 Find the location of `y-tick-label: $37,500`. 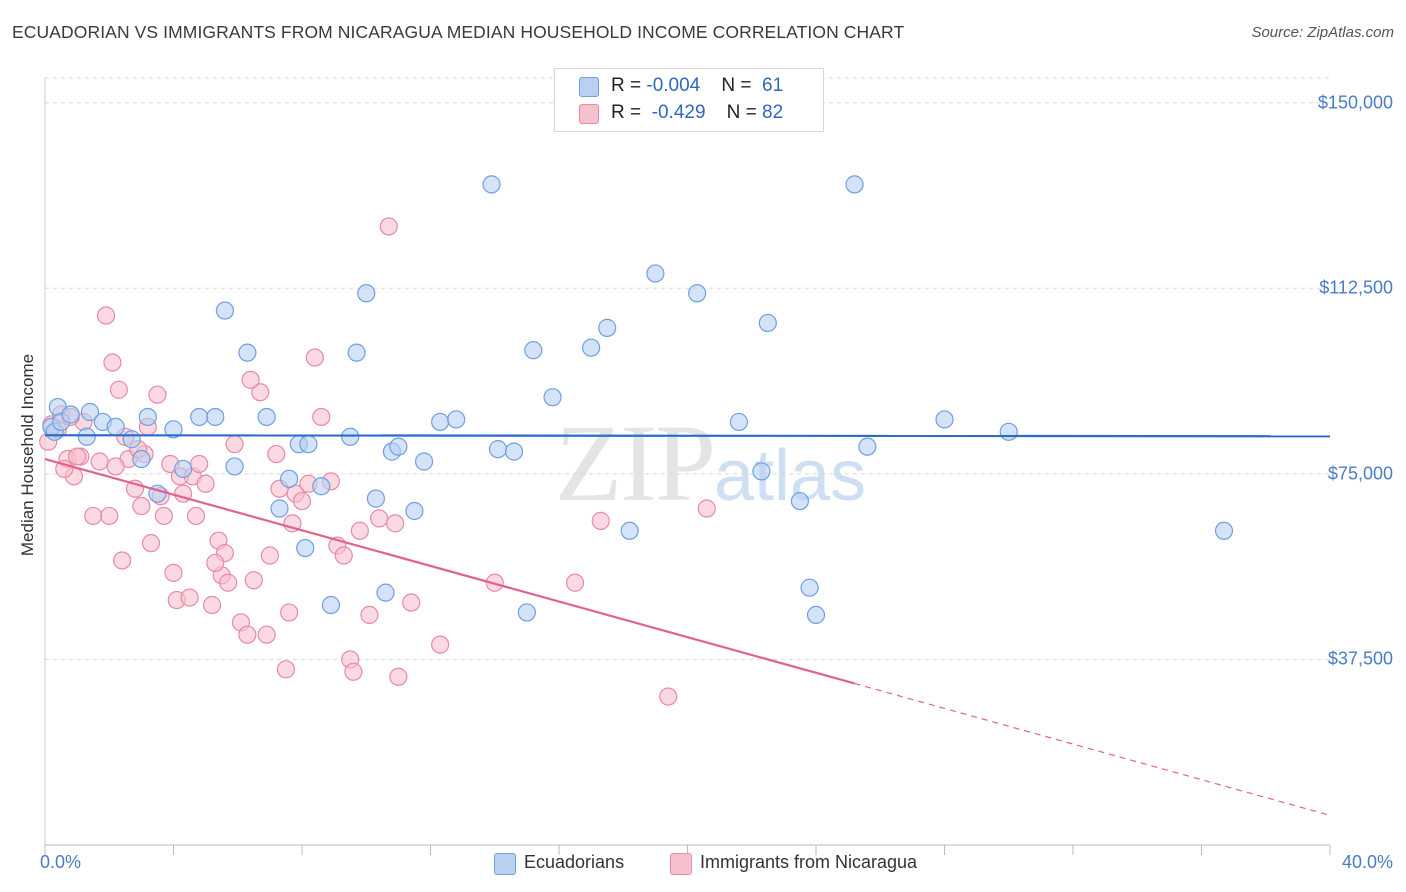

y-tick-label: $37,500 is located at coordinates (1360, 658).